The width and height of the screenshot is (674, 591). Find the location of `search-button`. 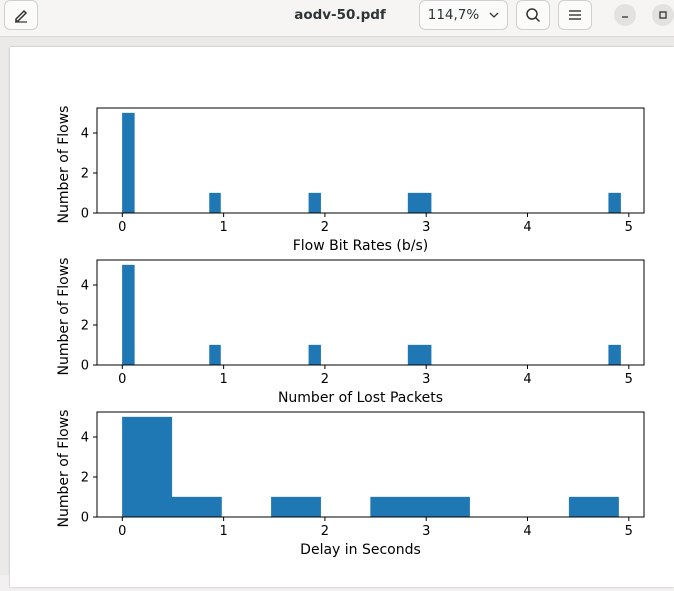

search-button is located at coordinates (533, 15).